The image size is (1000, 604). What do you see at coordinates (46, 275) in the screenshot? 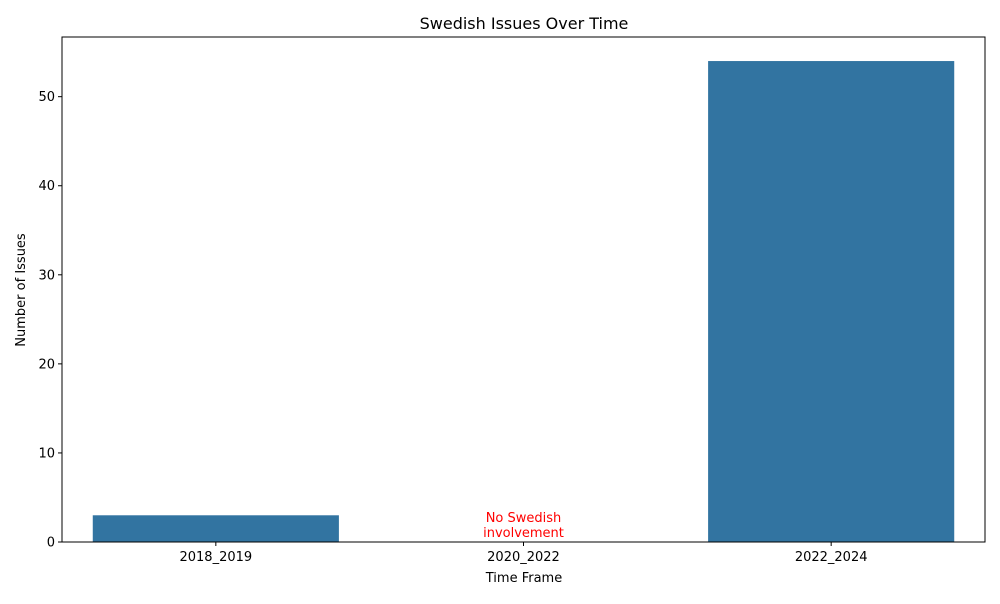
I see `y-tick-label-30: 30` at bounding box center [46, 275].